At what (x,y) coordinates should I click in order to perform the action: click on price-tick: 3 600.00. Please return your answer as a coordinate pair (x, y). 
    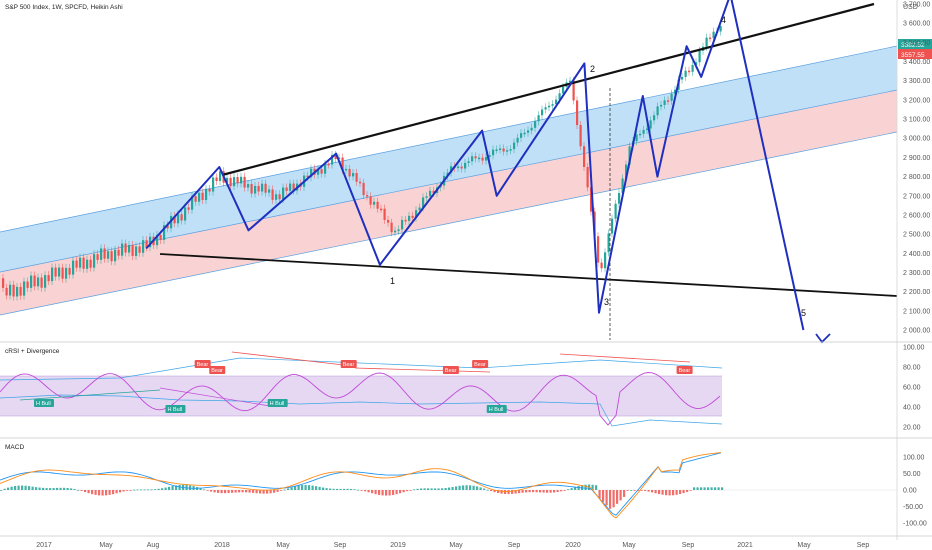
    Looking at the image, I should click on (916, 24).